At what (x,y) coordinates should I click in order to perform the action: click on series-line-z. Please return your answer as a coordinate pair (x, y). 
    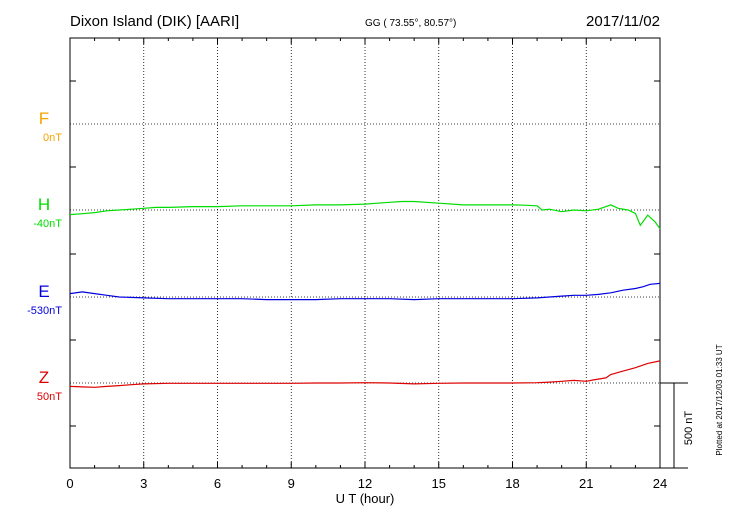
    Looking at the image, I should click on (365, 374).